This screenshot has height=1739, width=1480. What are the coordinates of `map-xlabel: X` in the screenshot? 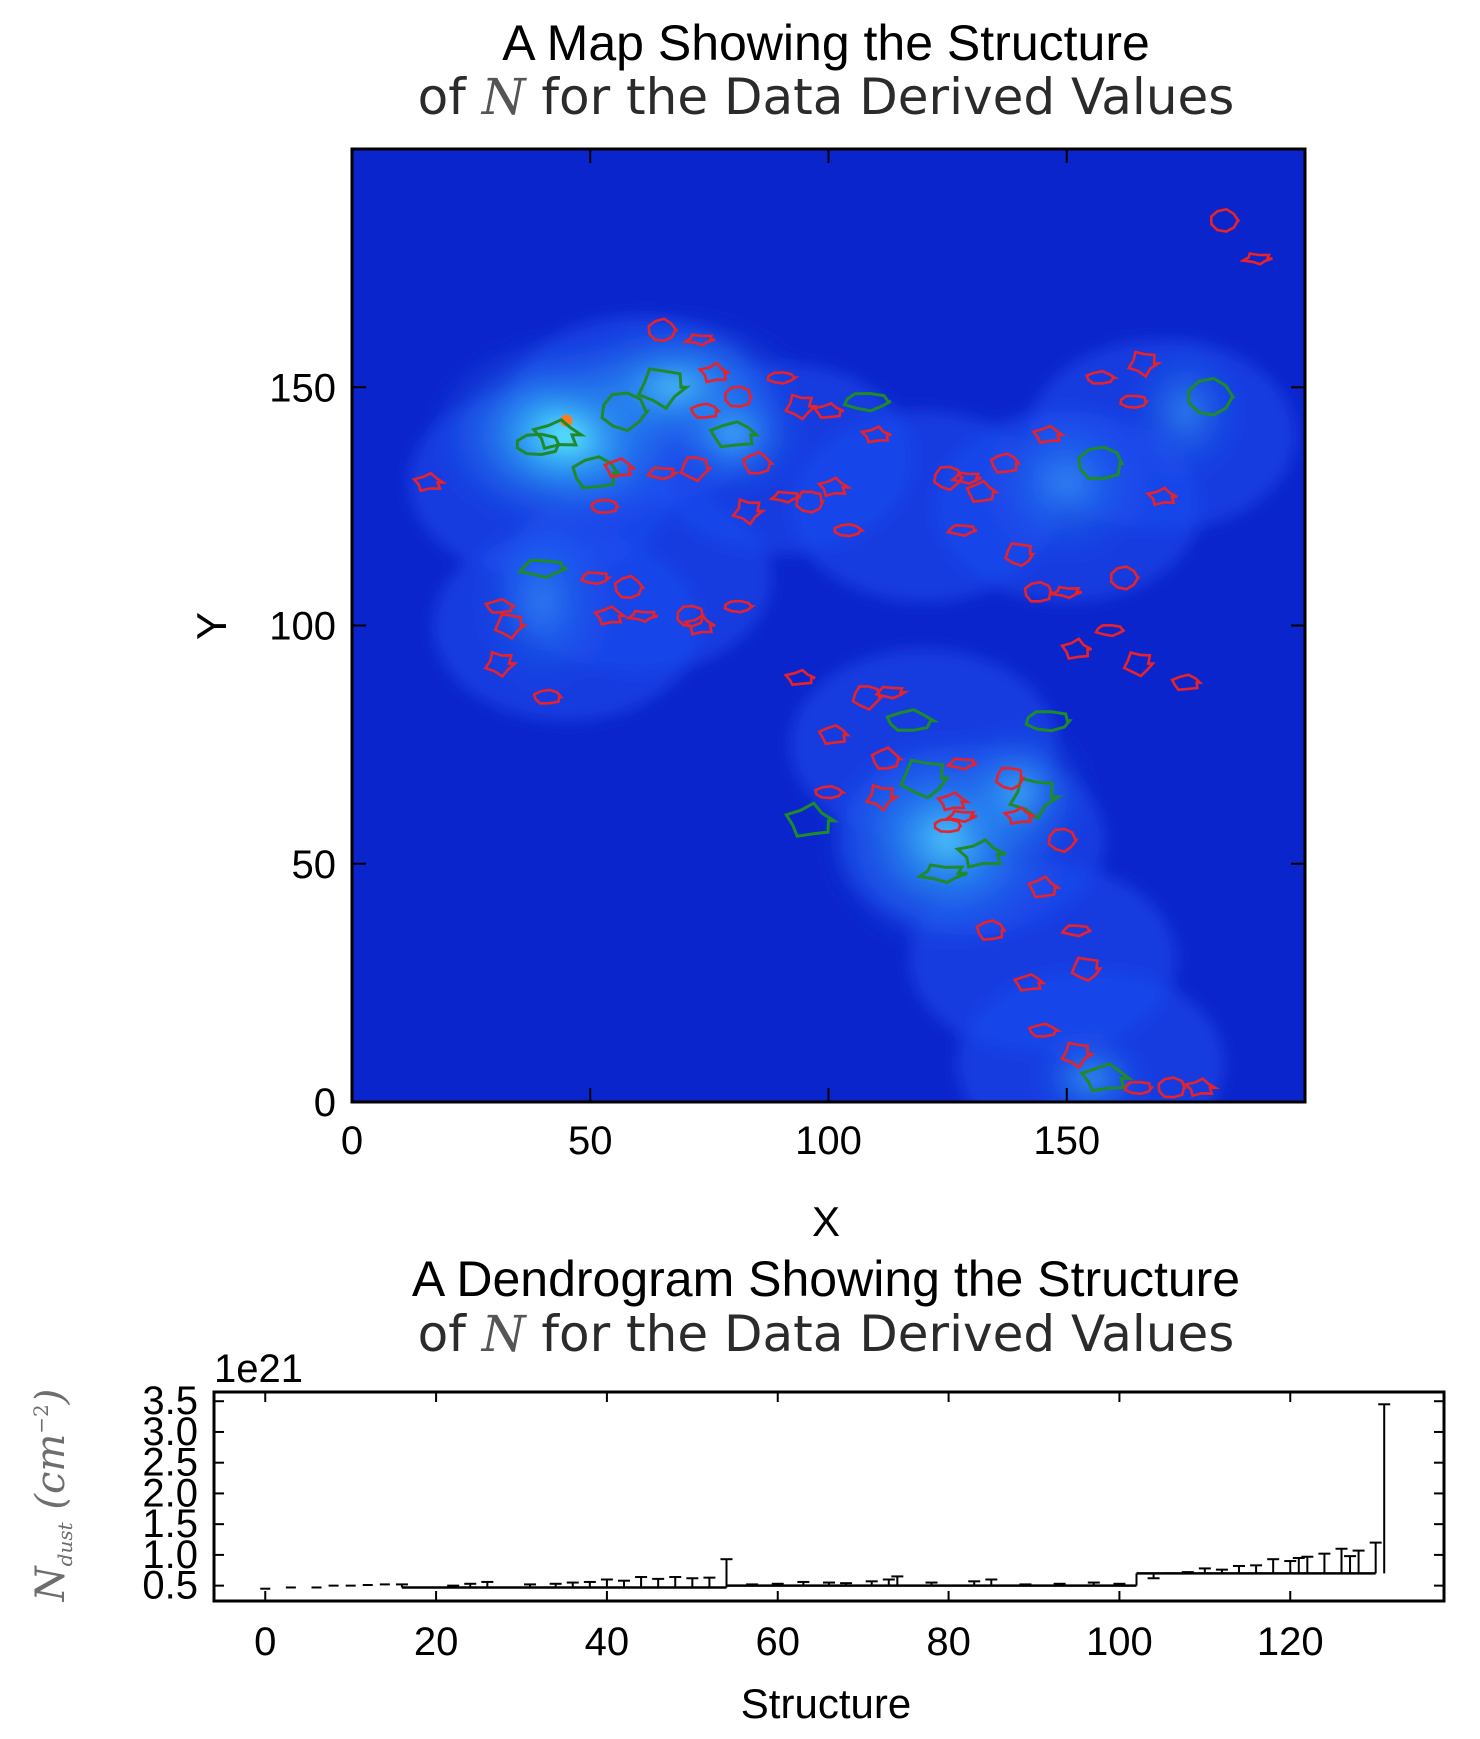 It's located at (826, 1221).